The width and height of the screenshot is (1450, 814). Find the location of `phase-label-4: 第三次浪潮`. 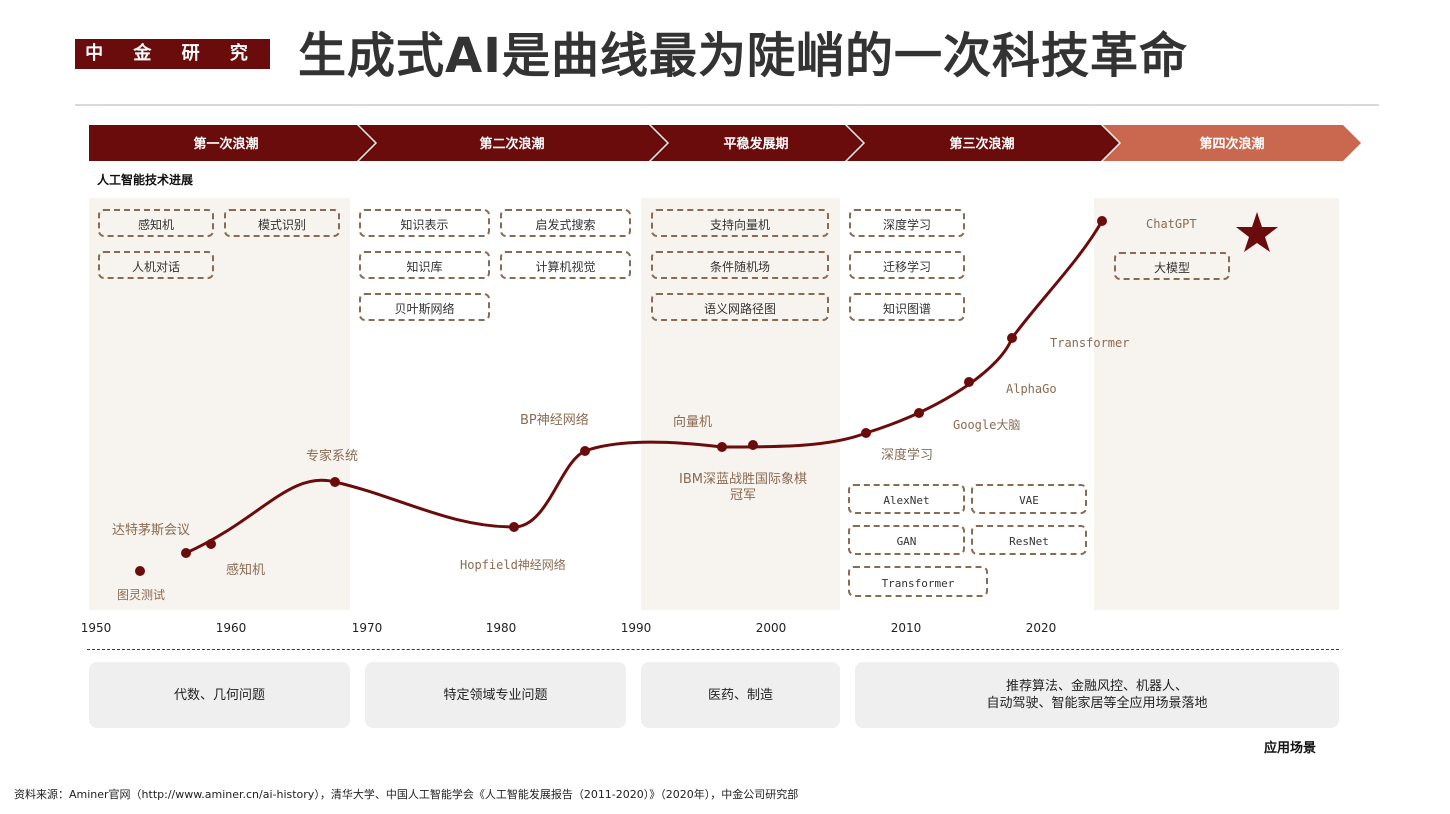

phase-label-4: 第三次浪潮 is located at coordinates (981, 144).